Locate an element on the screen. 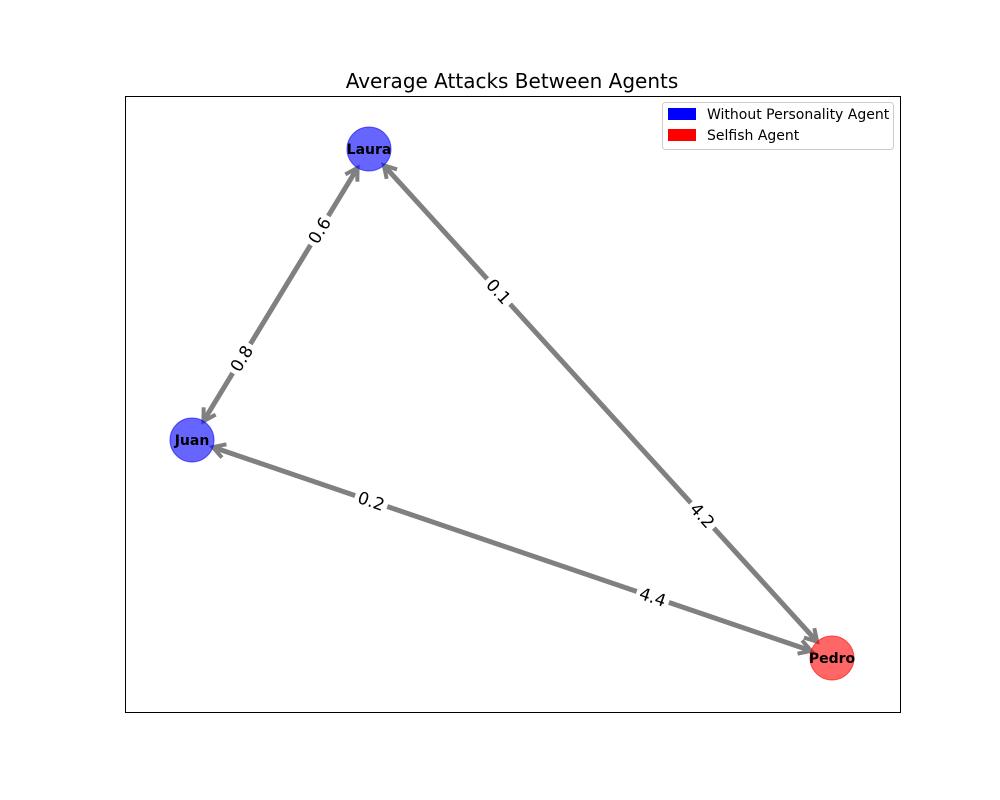 This screenshot has height=800, width=1000. legend-label-without-personality: Without Personality Agent is located at coordinates (798, 115).